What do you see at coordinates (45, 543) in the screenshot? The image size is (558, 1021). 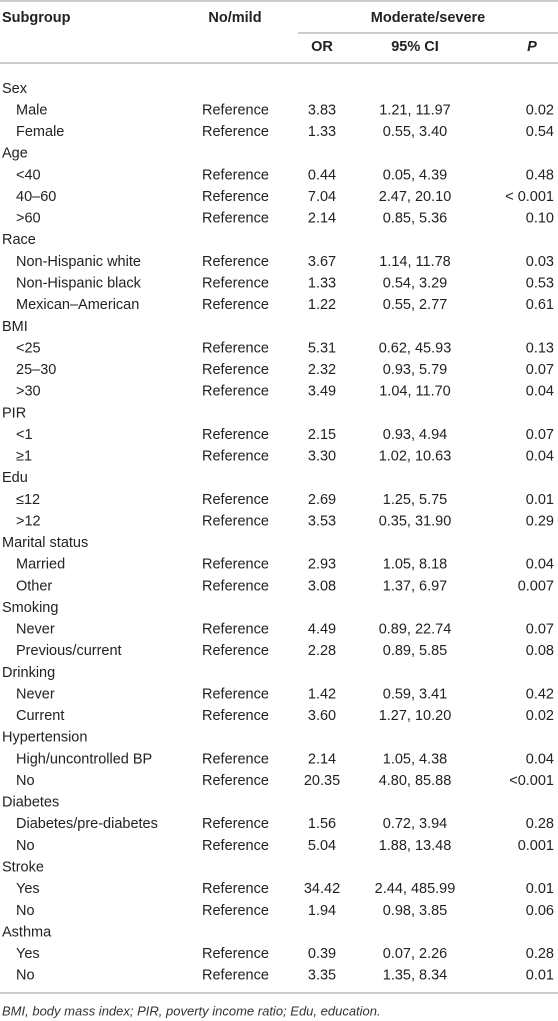 I see `group-label: Marital status` at bounding box center [45, 543].